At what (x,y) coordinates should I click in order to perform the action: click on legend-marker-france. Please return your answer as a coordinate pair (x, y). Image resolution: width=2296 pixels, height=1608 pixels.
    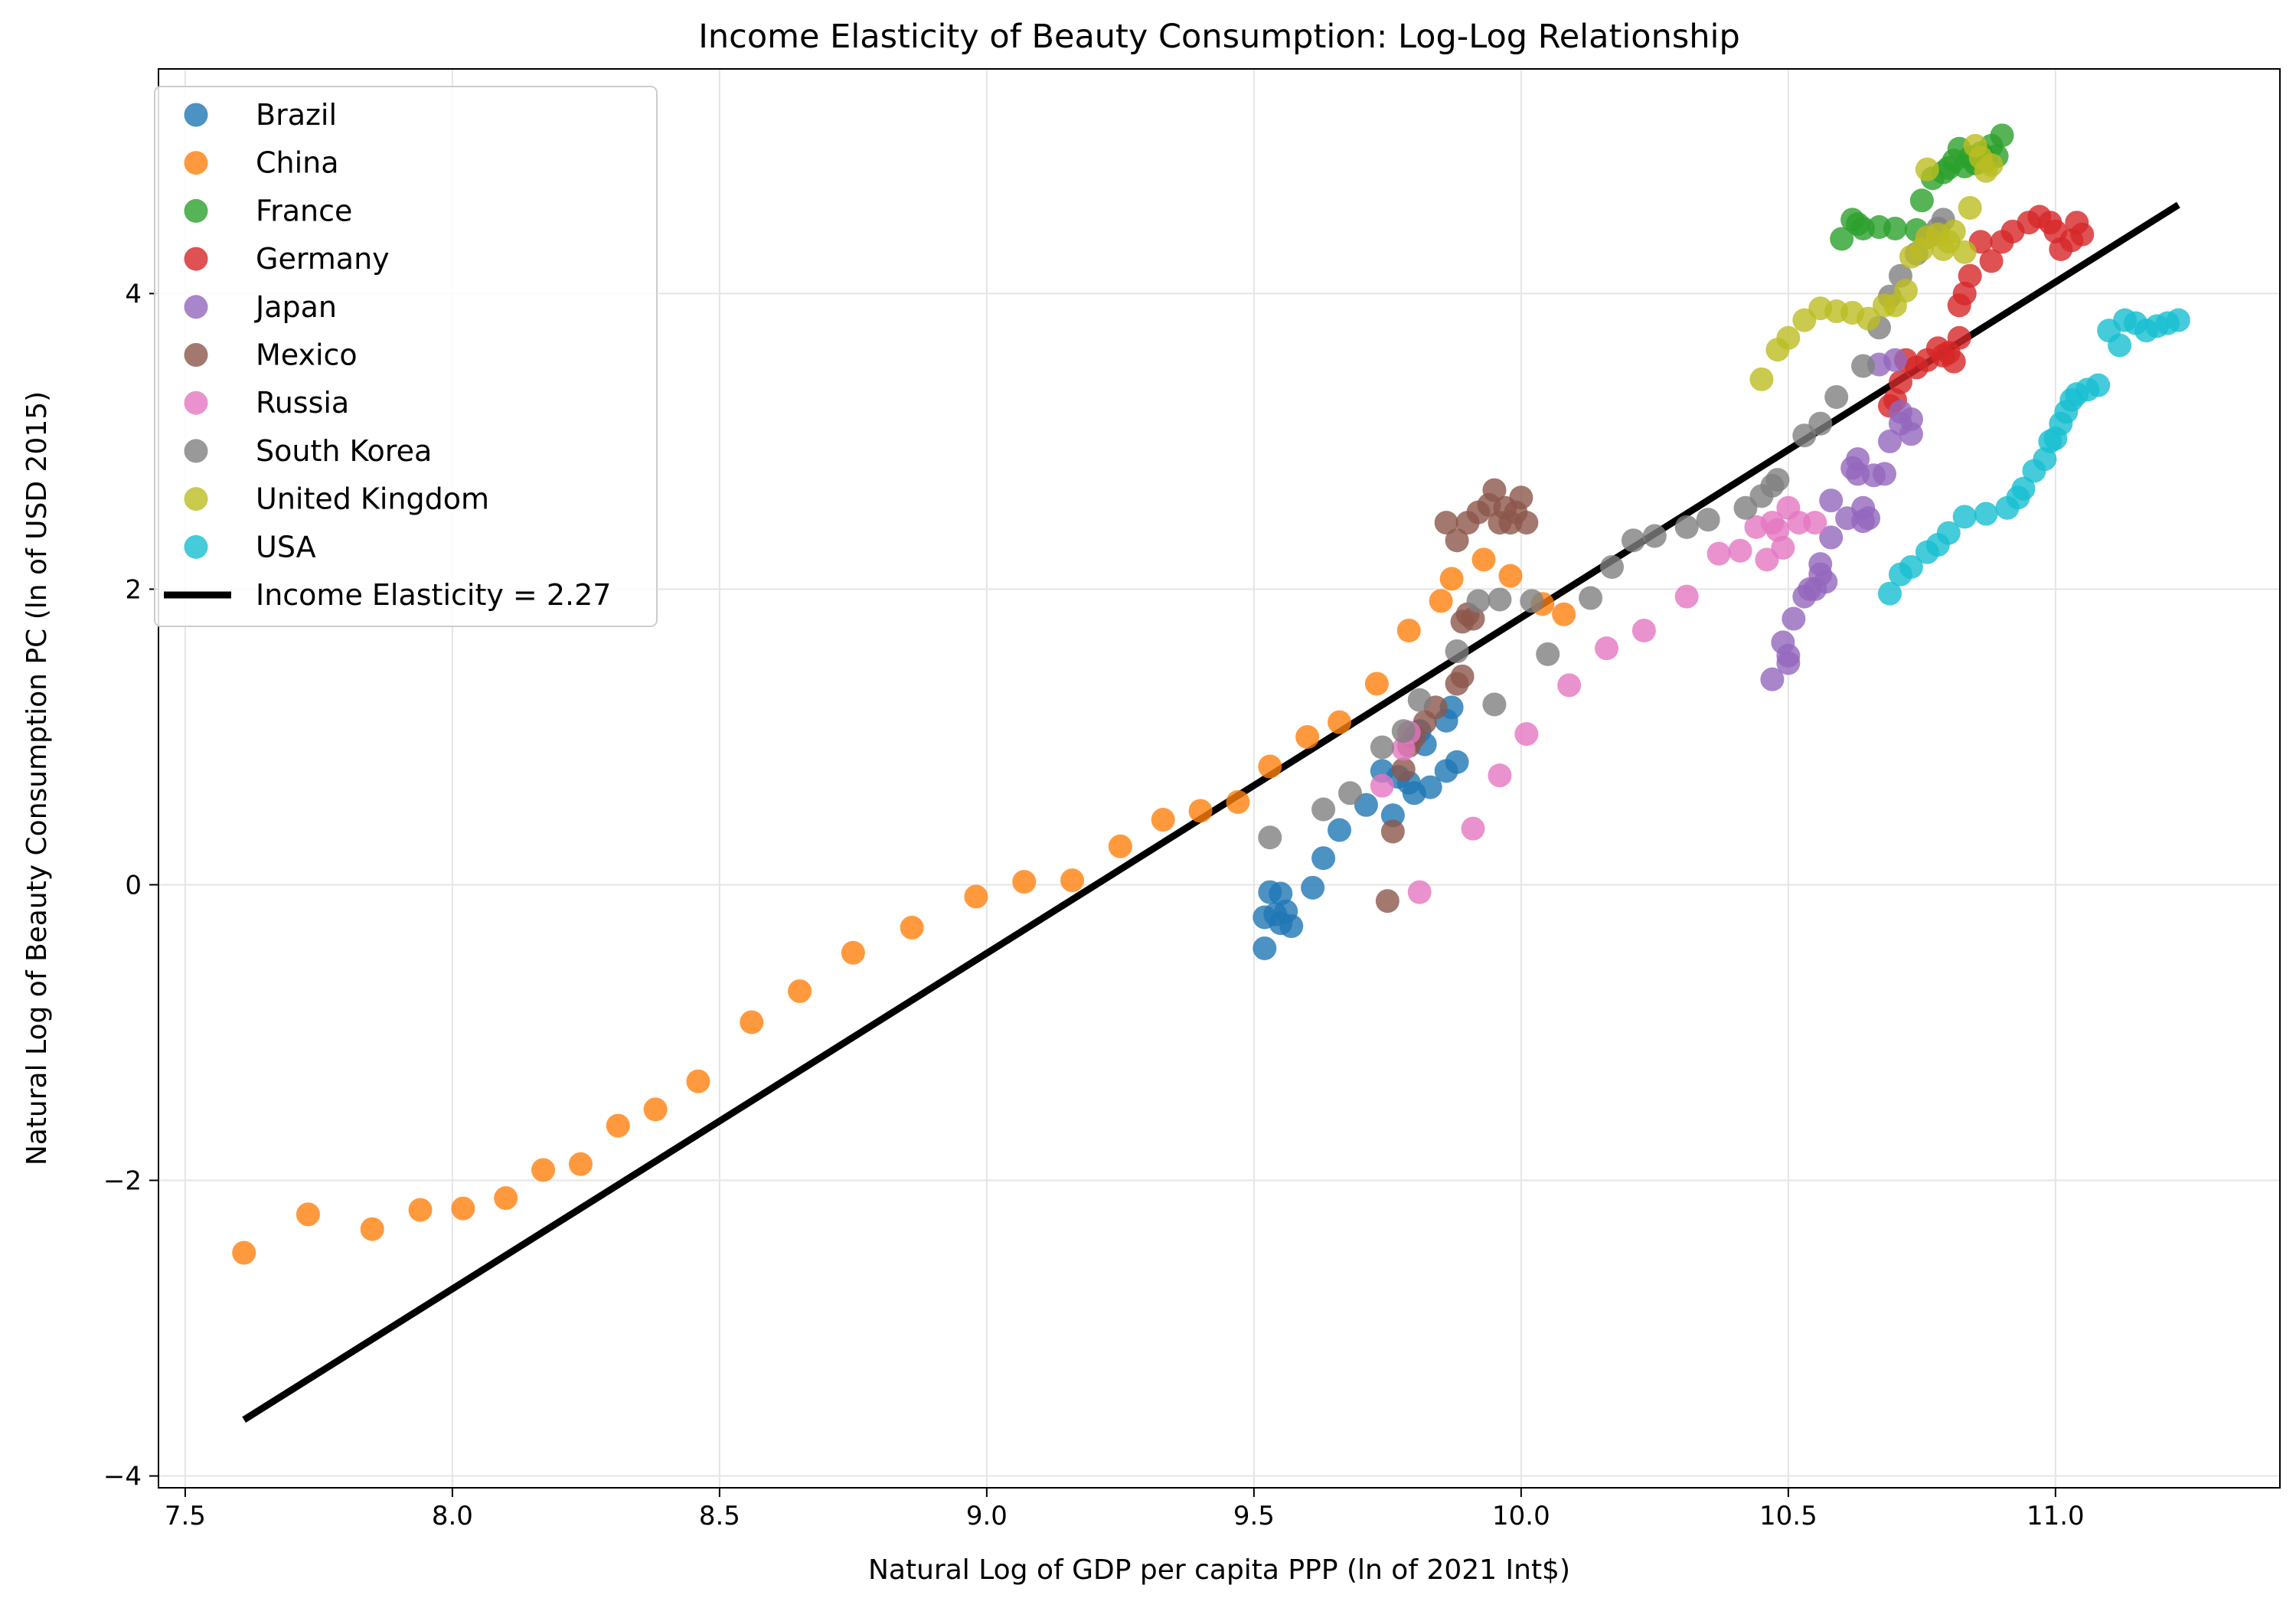
    Looking at the image, I should click on (196, 210).